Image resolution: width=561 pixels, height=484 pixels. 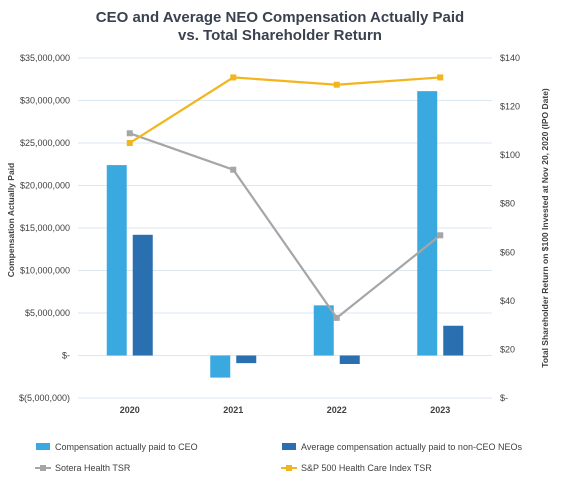 I want to click on y-tick-label: $-, so click(x=66, y=356).